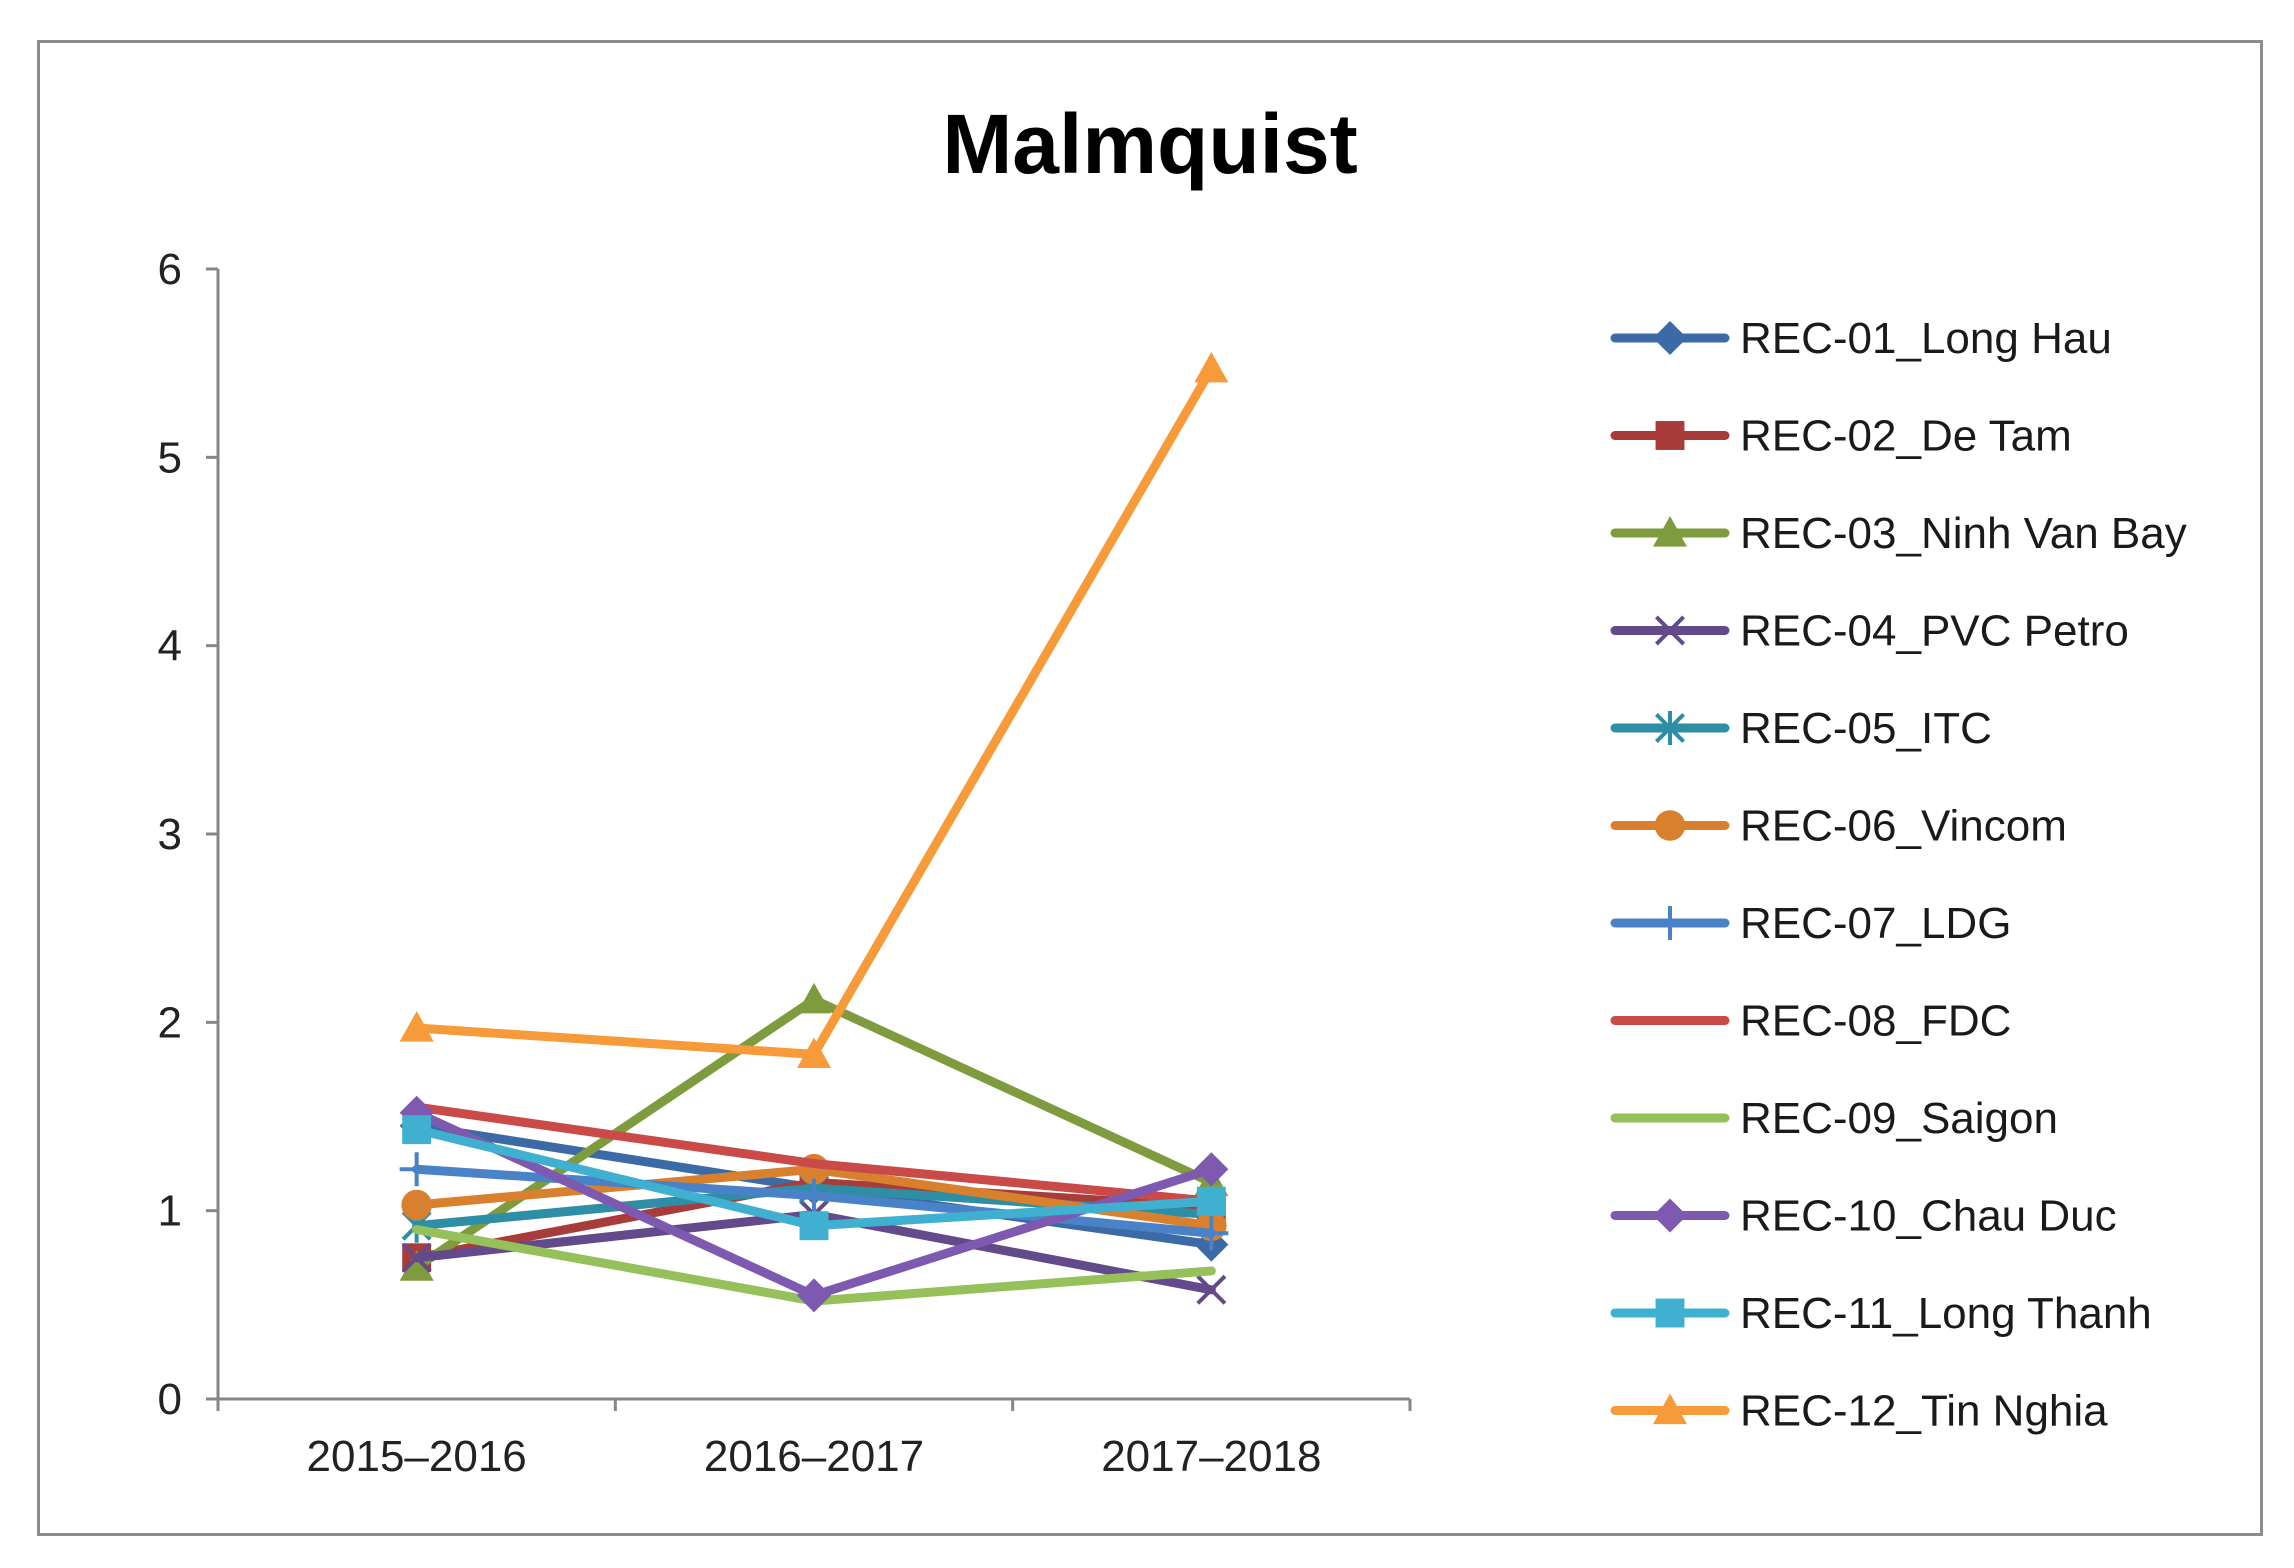 This screenshot has height=1568, width=2294. I want to click on x-tick-label: 2017–2018, so click(1211, 1456).